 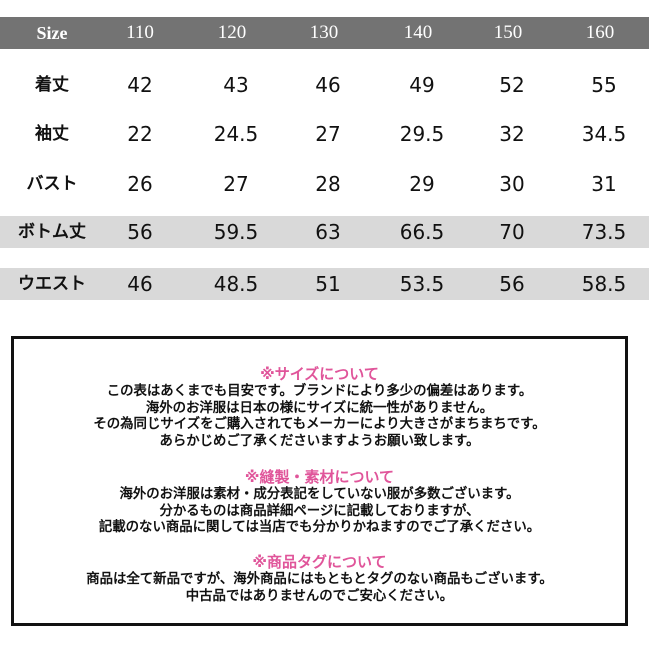 What do you see at coordinates (328, 232) in the screenshot?
I see `measurement-cell: 63` at bounding box center [328, 232].